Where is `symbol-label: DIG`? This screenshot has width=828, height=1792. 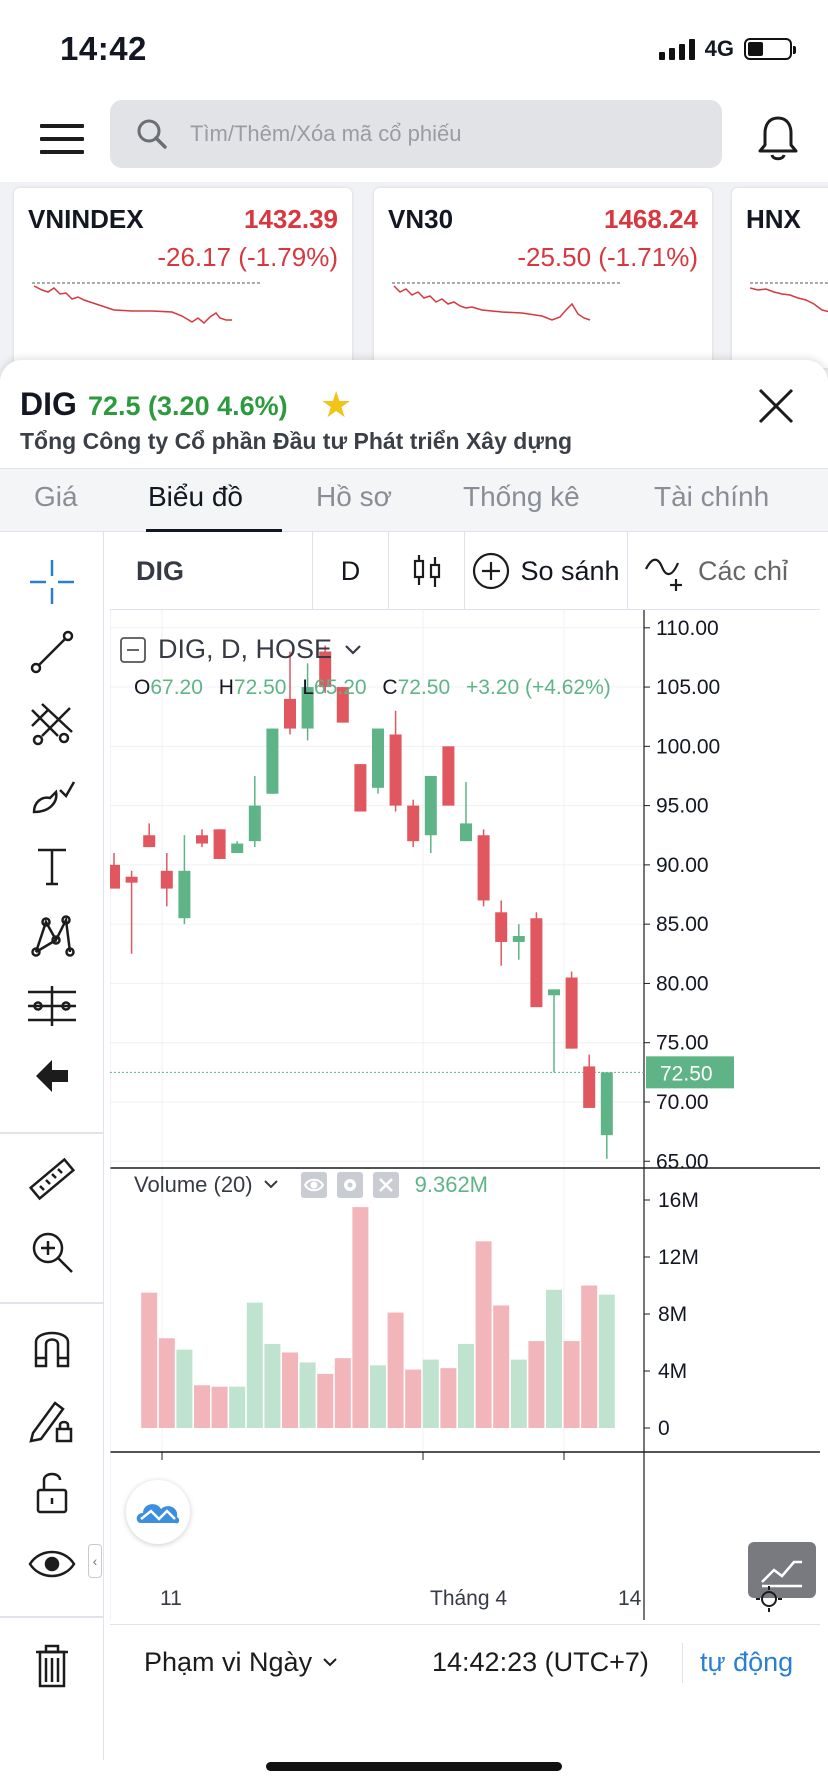
symbol-label: DIG is located at coordinates (160, 570).